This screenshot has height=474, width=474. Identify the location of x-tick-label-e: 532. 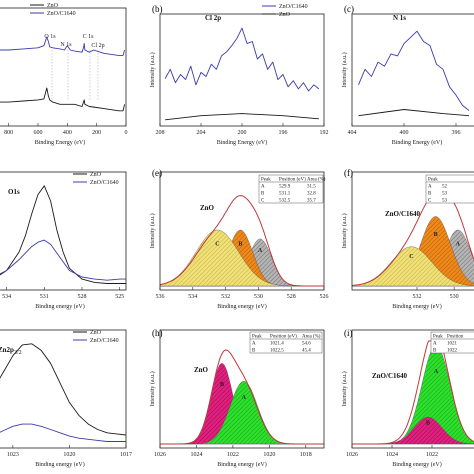
(225, 297).